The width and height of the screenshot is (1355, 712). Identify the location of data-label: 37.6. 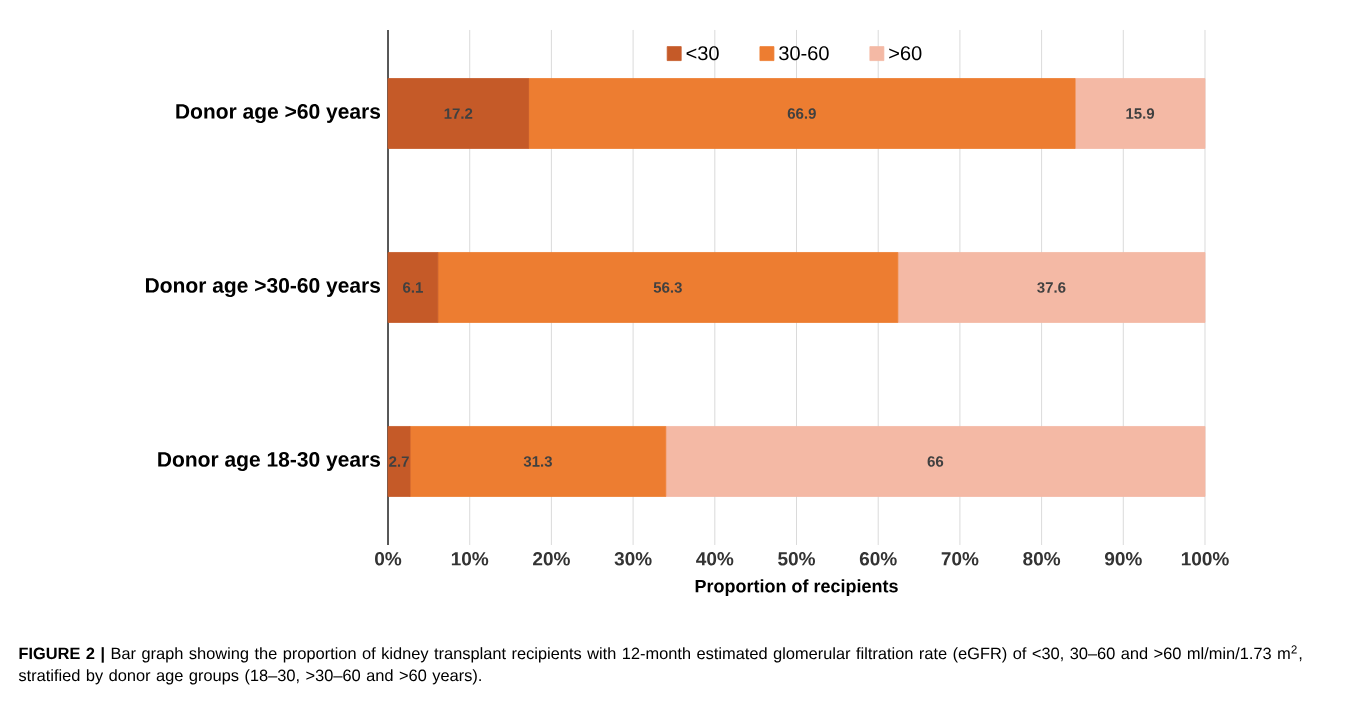
(1051, 287).